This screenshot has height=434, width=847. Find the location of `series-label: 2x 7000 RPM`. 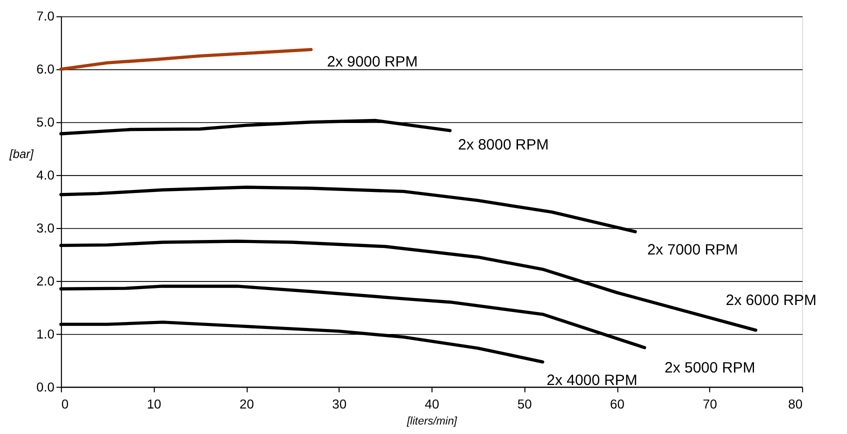

series-label: 2x 7000 RPM is located at coordinates (692, 250).